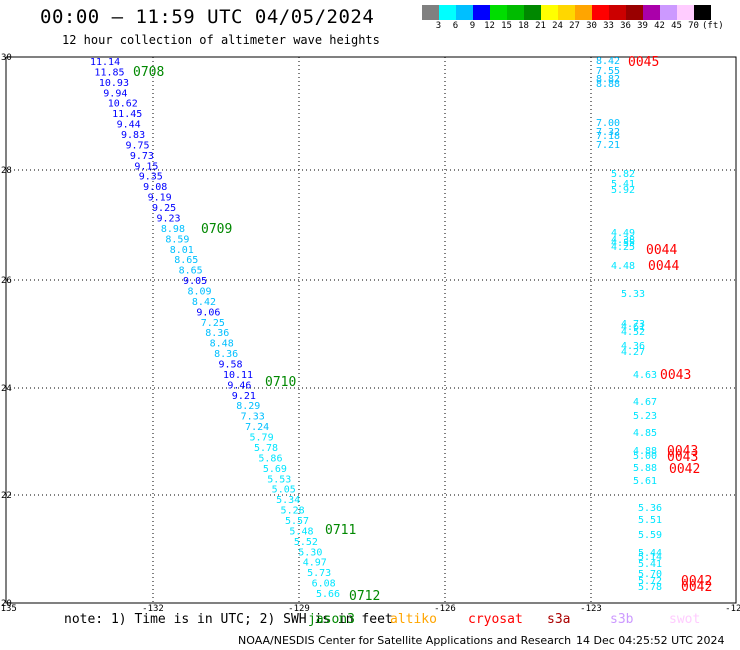  I want to click on wave-height-value: 4.73, so click(633, 324).